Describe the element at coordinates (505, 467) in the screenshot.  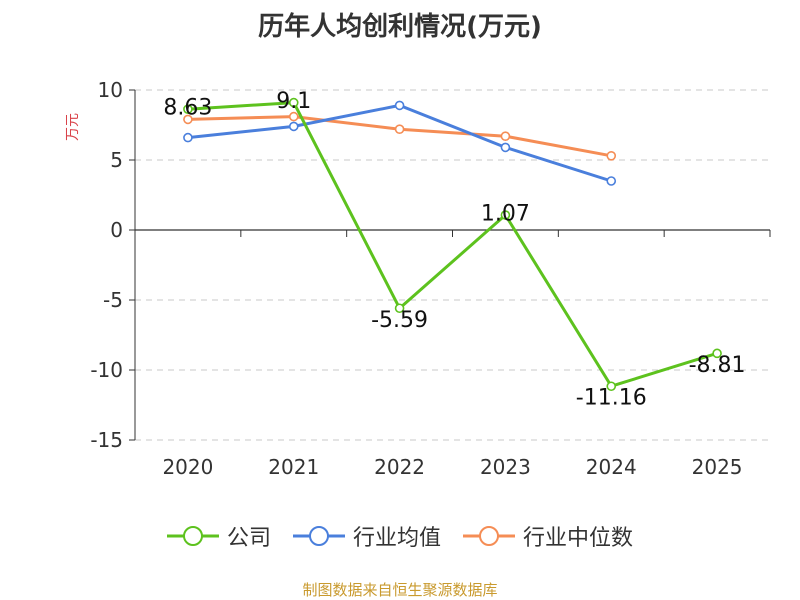
I see `x-tick-label: 2023` at that location.